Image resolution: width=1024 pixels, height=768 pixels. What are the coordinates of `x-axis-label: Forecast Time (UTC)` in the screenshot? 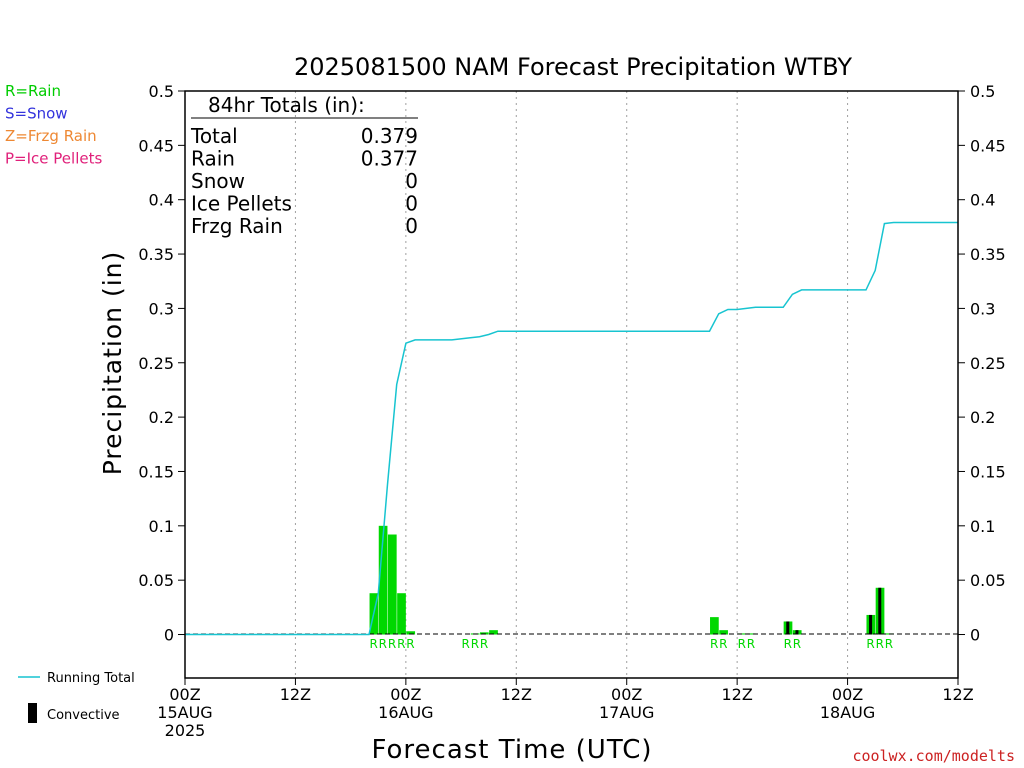 It's located at (511, 750).